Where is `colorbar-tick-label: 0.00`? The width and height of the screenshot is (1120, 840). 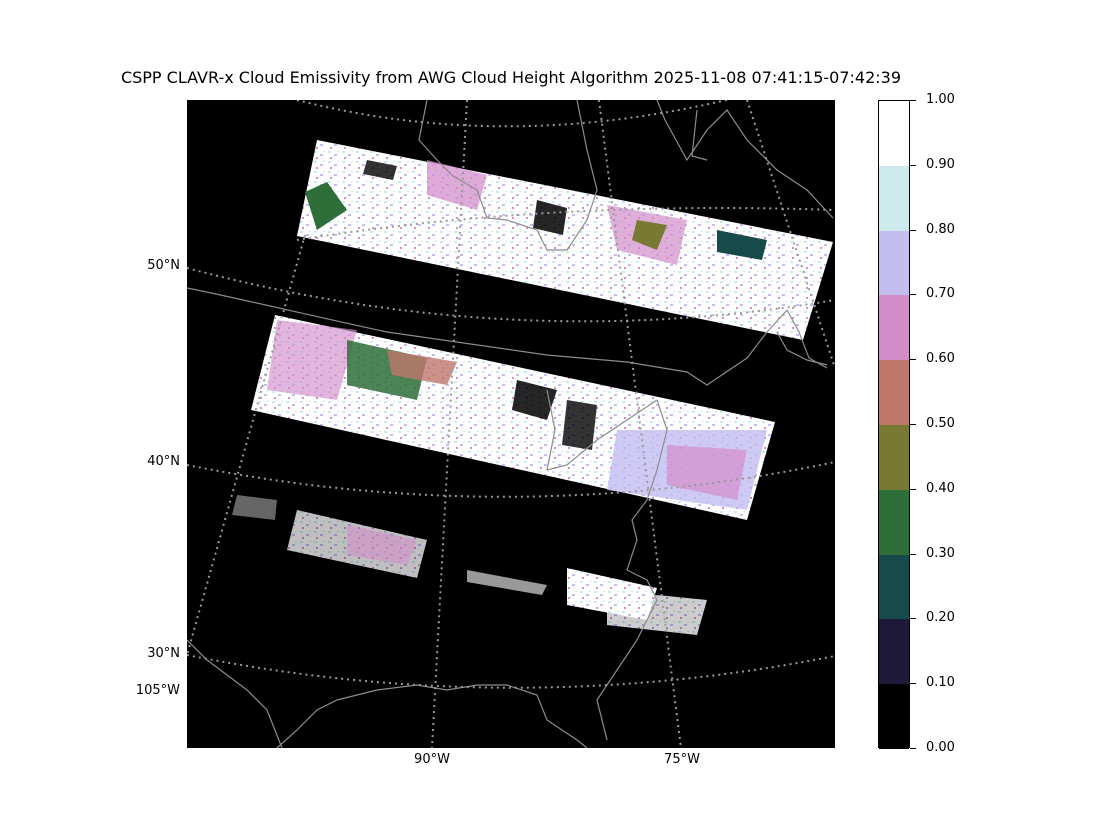 colorbar-tick-label: 0.00 is located at coordinates (940, 747).